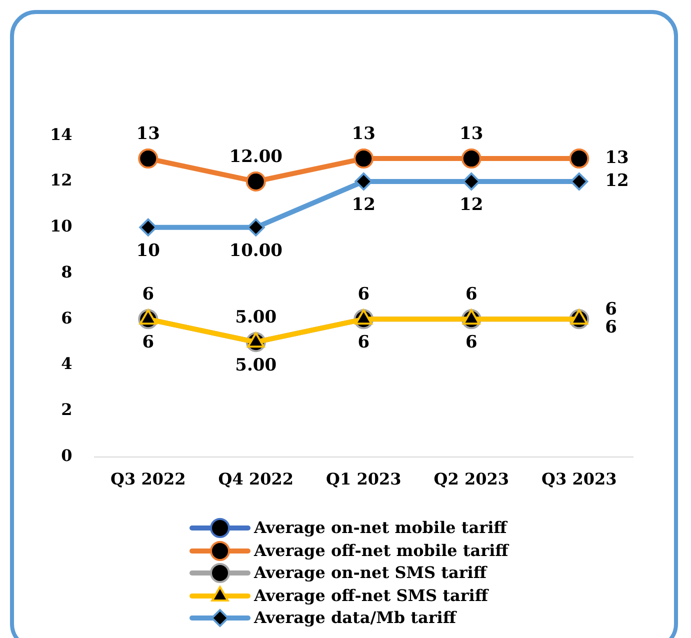  I want to click on x-tick-label: Q2 2023, so click(471, 479).